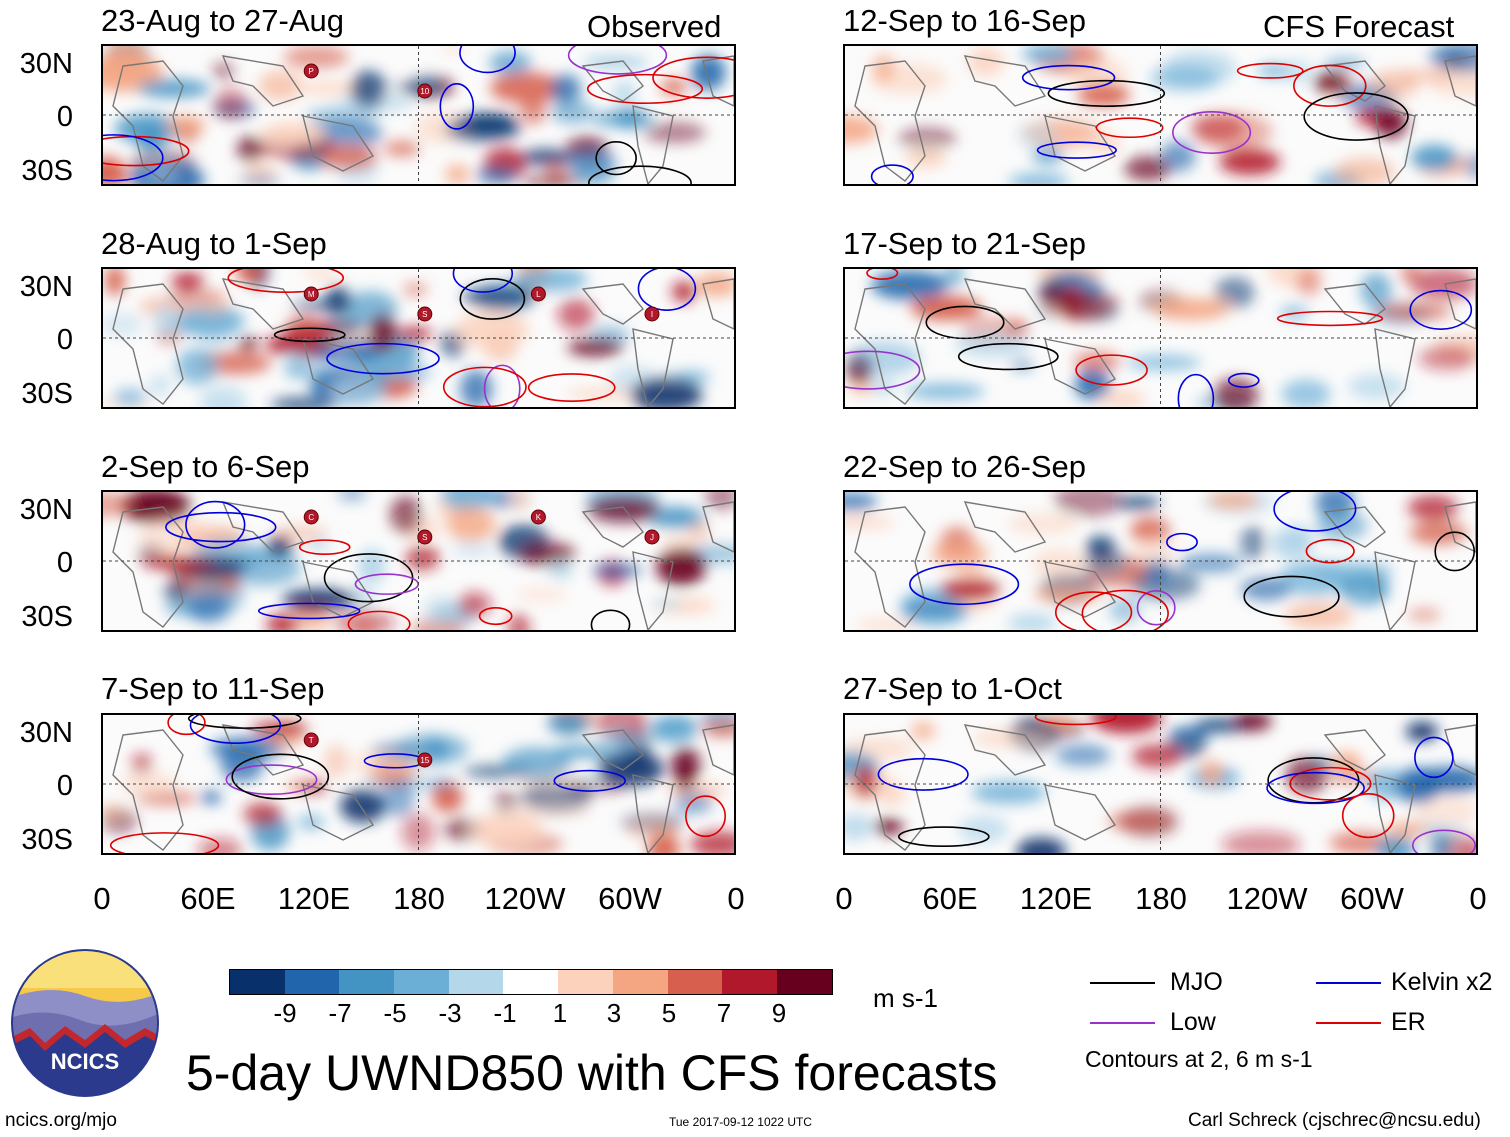  What do you see at coordinates (1196, 982) in the screenshot?
I see `legend-mjo: MJO` at bounding box center [1196, 982].